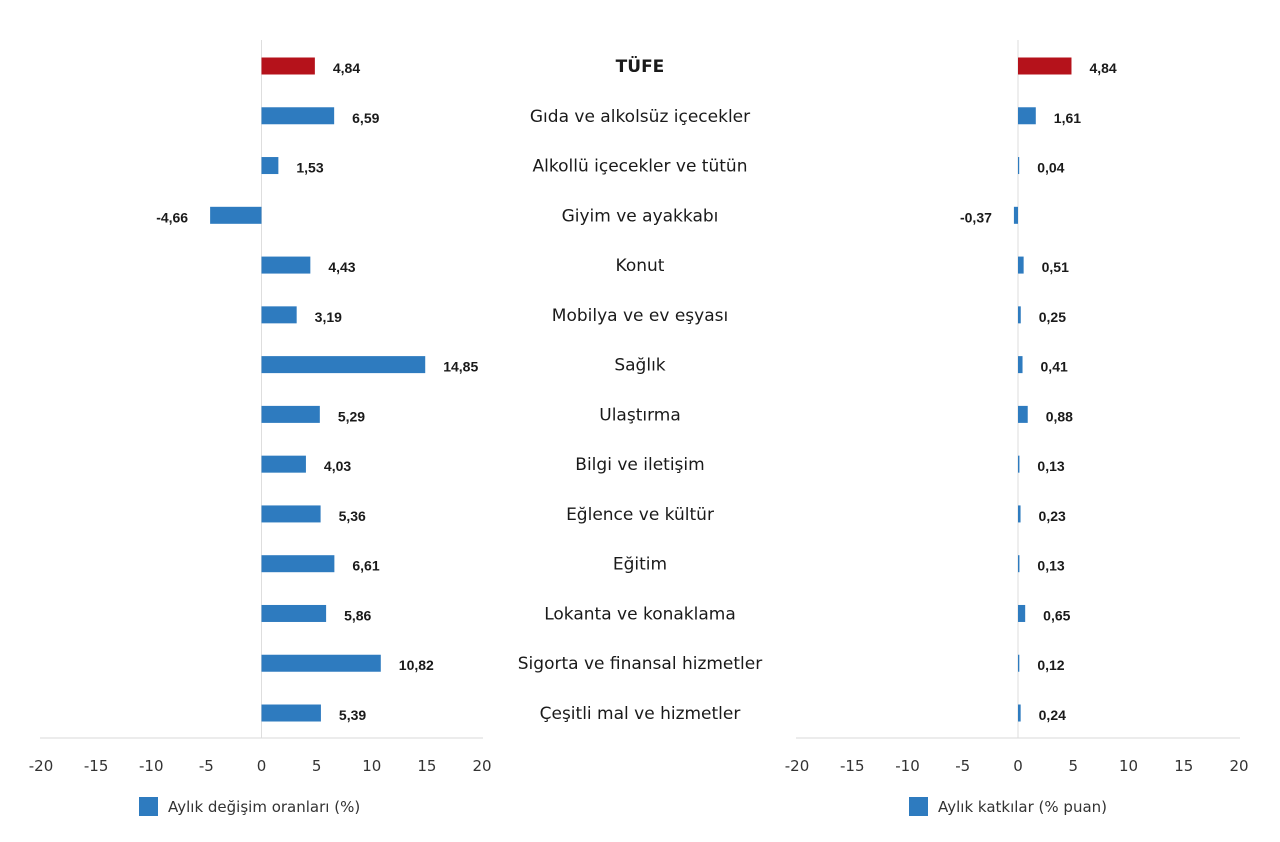 The height and width of the screenshot is (842, 1280). I want to click on left-x-tick-label: -15, so click(96, 766).